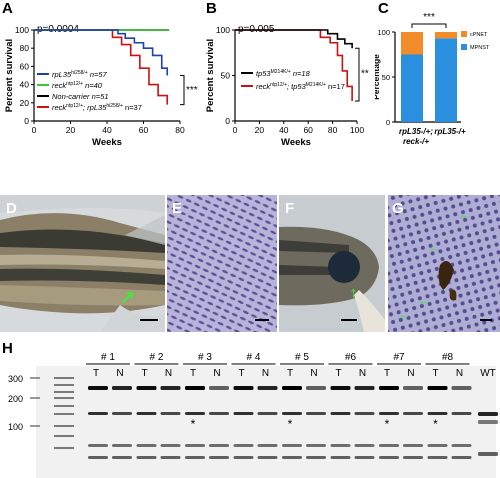  Describe the element at coordinates (25, 103) in the screenshot. I see `y-tick-label: 20` at that location.